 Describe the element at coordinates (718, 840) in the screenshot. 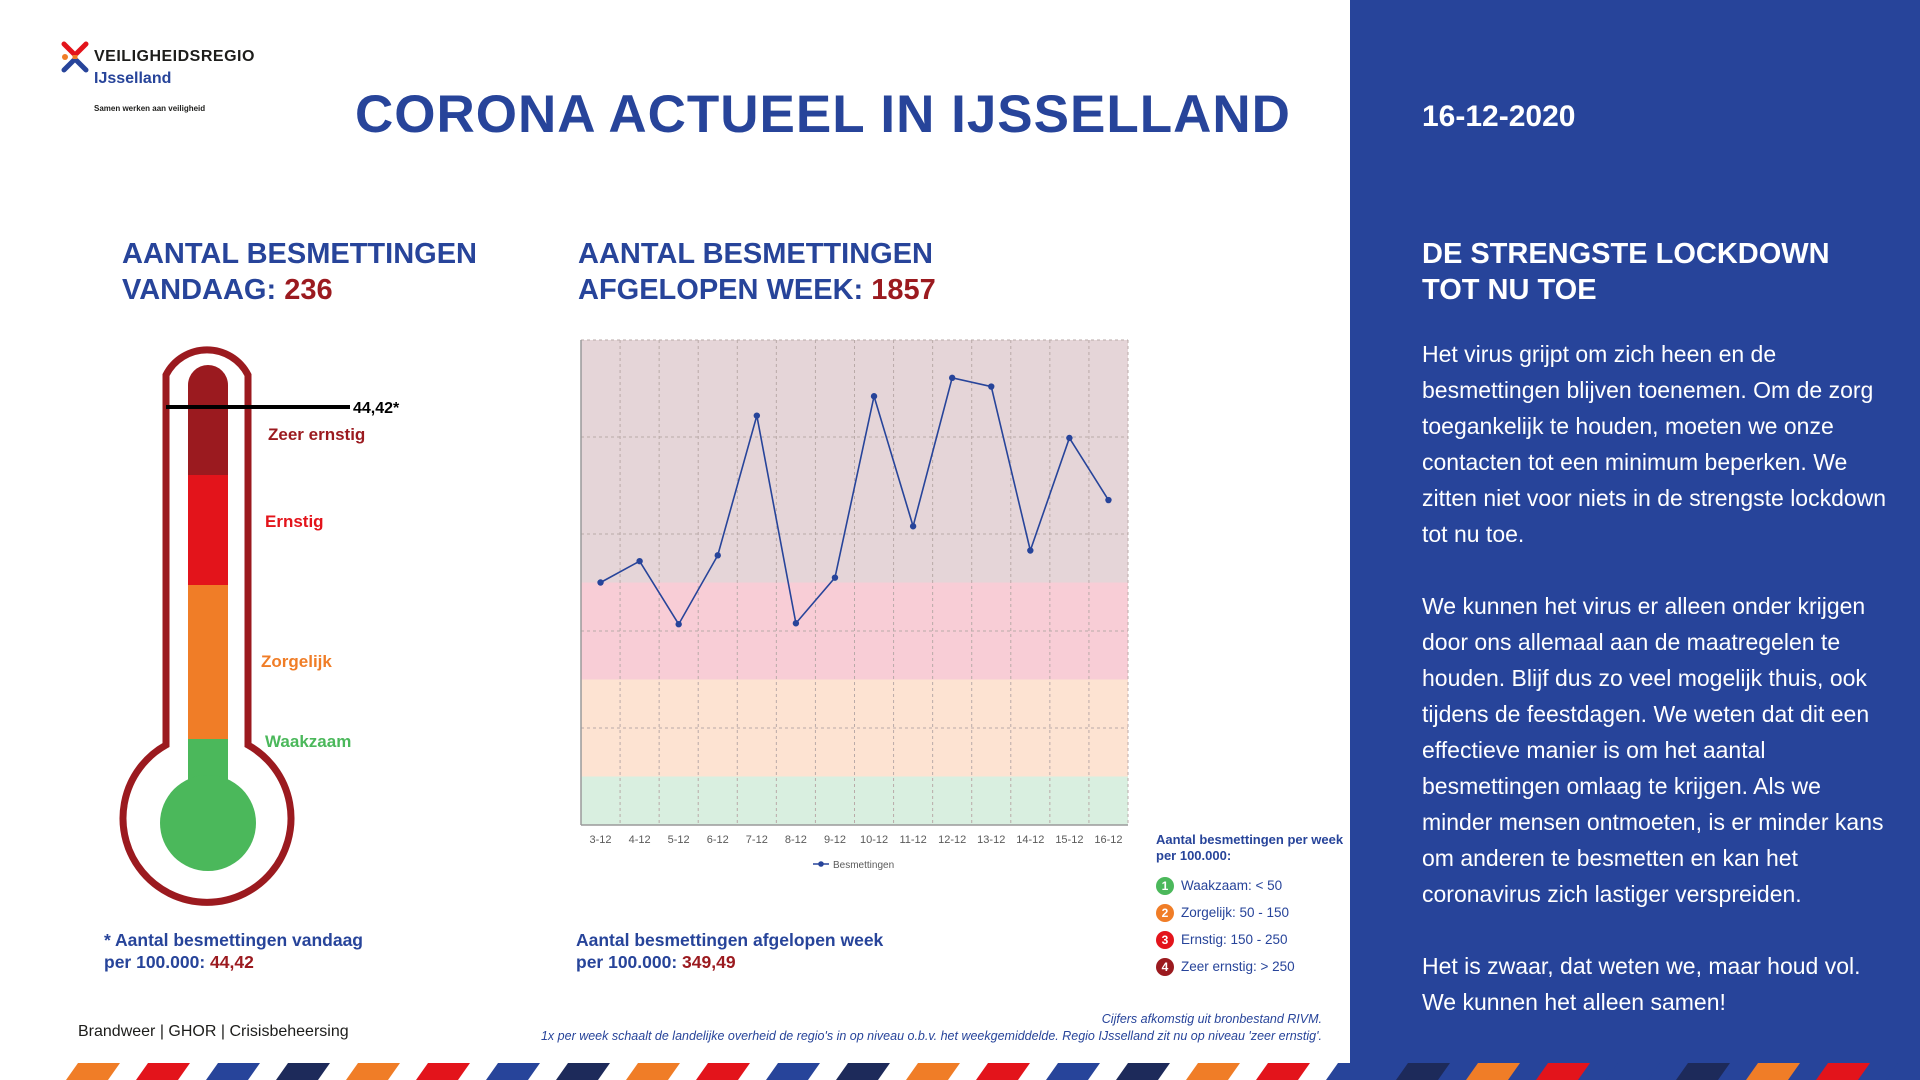

I see `chart-x-tick-label: 6-12` at that location.